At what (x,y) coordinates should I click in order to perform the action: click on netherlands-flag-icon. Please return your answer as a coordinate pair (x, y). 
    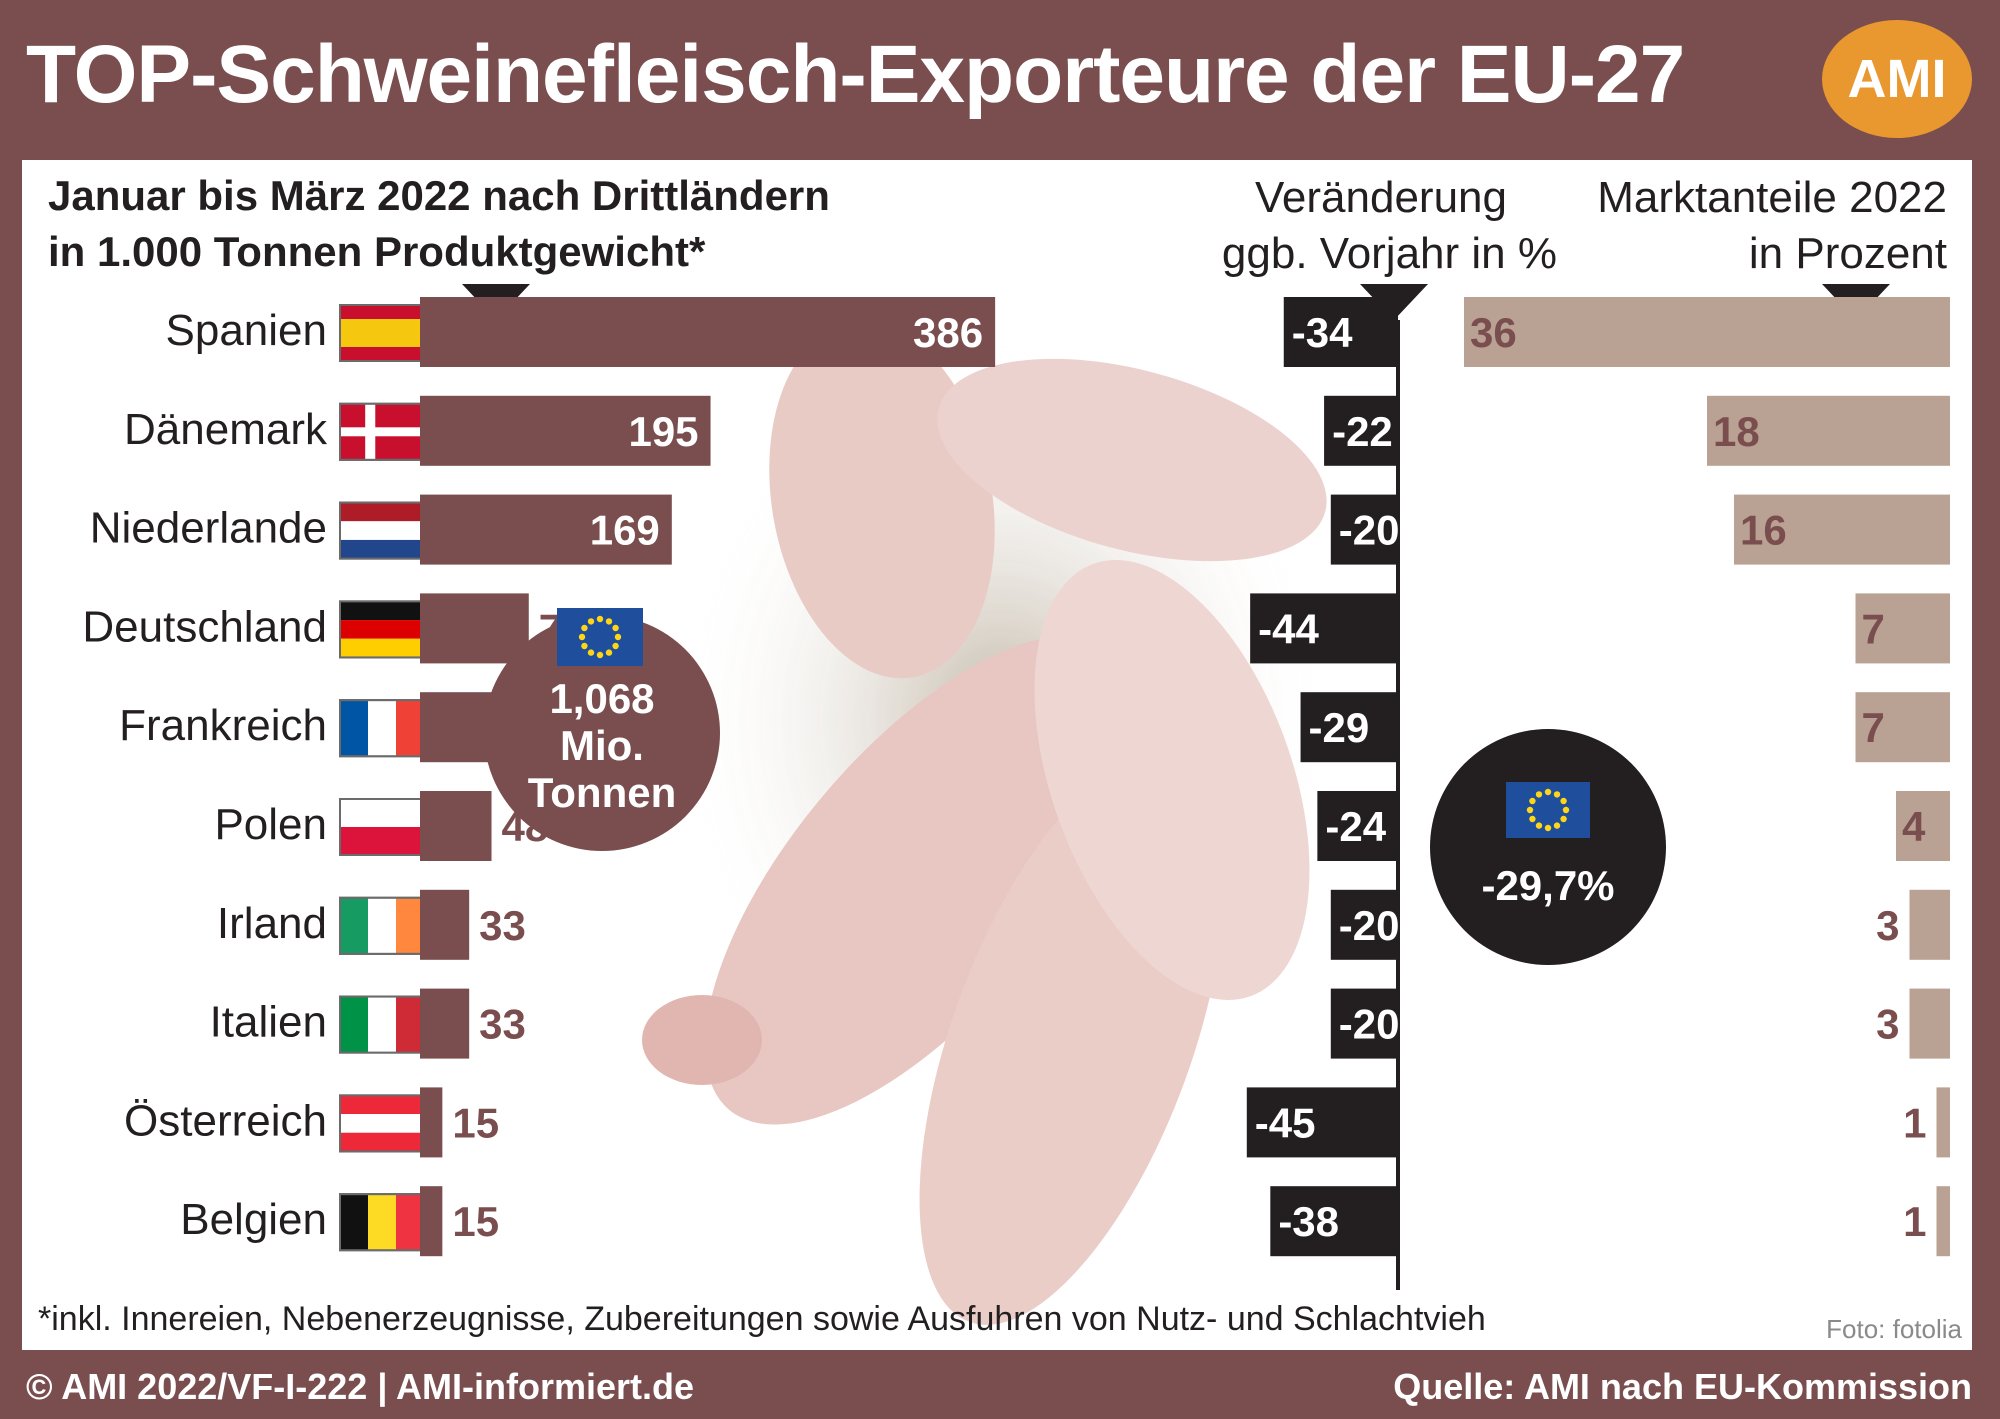
    Looking at the image, I should click on (382, 530).